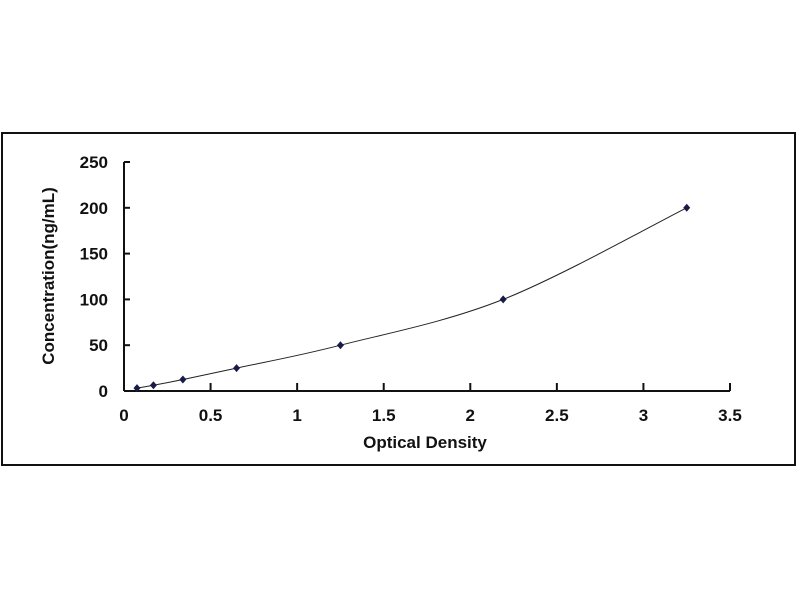 The image size is (800, 600). Describe the element at coordinates (730, 415) in the screenshot. I see `x-tick-label: 3.5` at that location.